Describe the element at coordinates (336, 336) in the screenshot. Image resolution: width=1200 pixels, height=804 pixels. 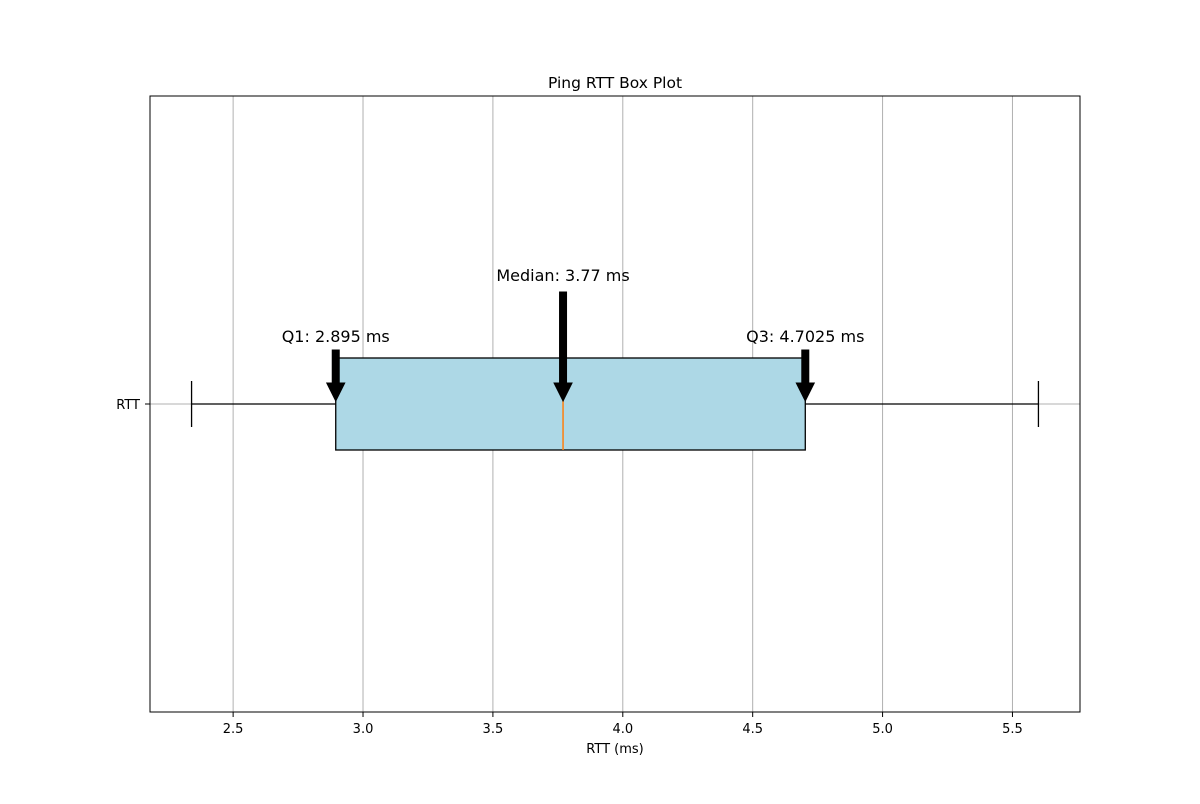
I see `q1-annotation-label: Q1: 2.895 ms` at that location.